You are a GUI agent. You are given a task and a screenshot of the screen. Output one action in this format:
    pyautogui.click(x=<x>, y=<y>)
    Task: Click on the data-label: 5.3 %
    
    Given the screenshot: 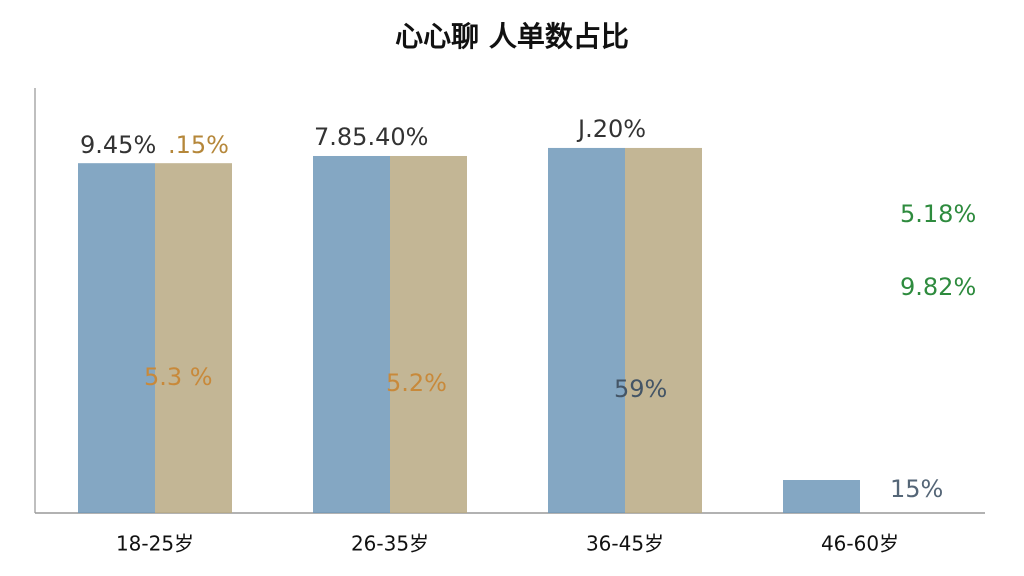 What is the action you would take?
    pyautogui.click(x=178, y=377)
    